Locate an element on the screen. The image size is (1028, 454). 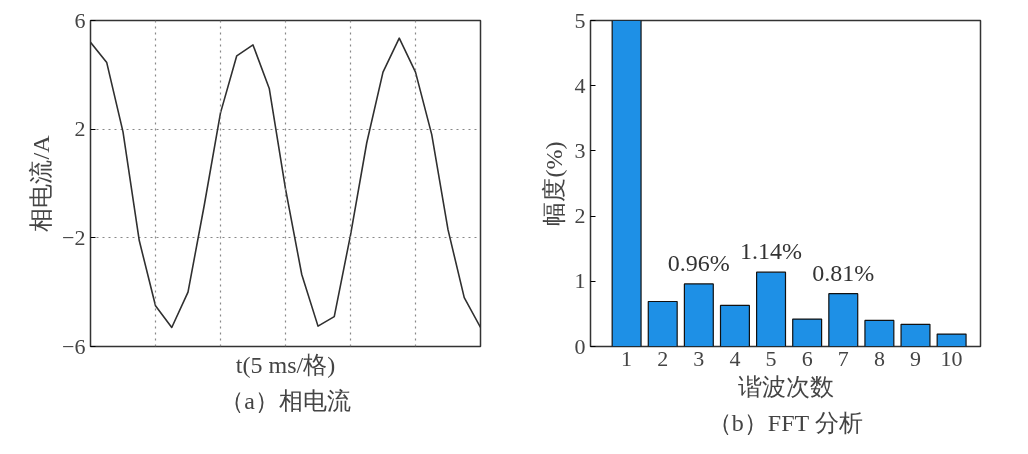
y-tick-label: 5 is located at coordinates (580, 20).